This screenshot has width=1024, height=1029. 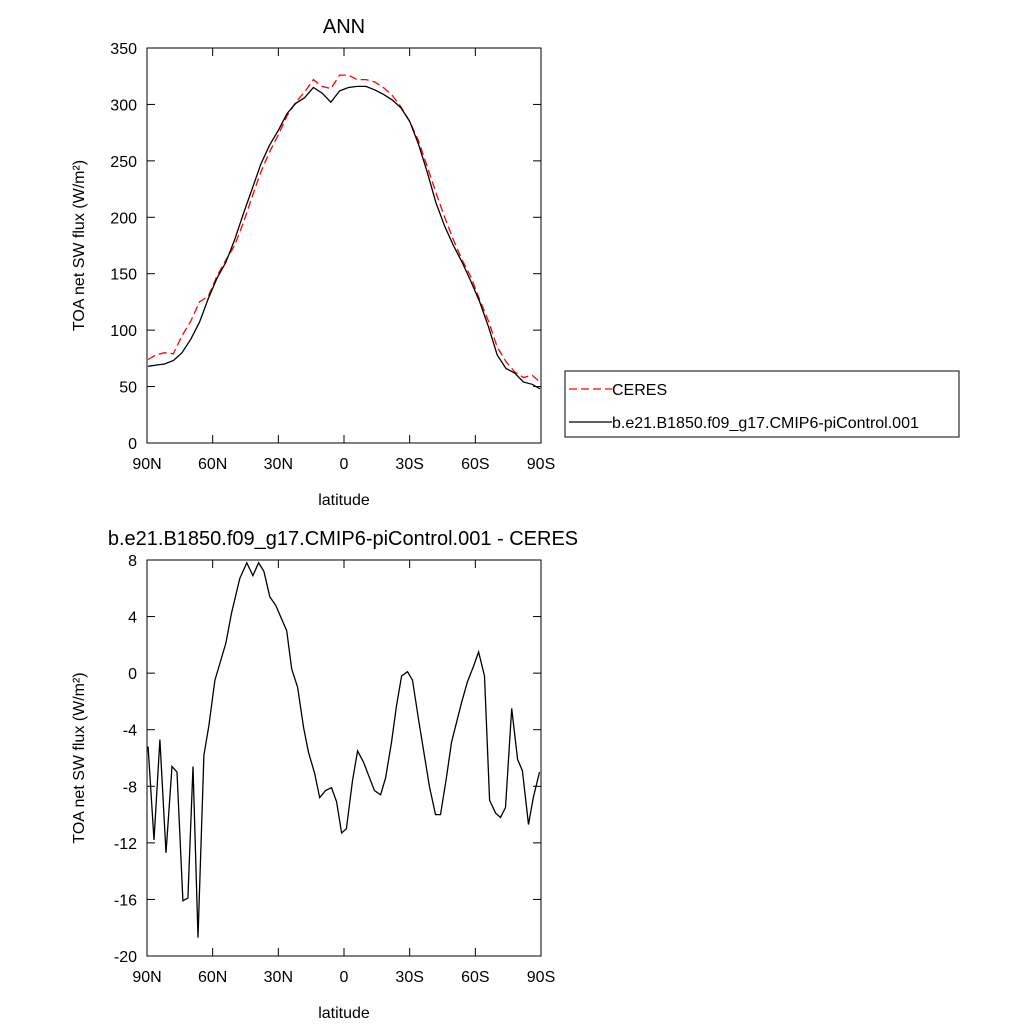 What do you see at coordinates (125, 844) in the screenshot?
I see `y-tick-label: -12` at bounding box center [125, 844].